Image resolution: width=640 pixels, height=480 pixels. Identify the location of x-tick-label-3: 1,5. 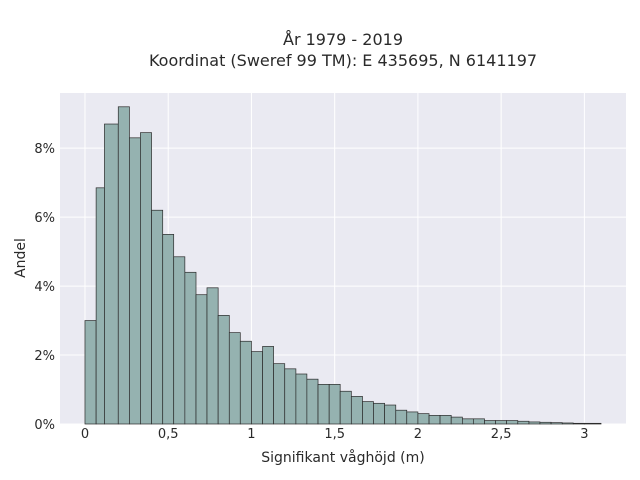
(334, 434).